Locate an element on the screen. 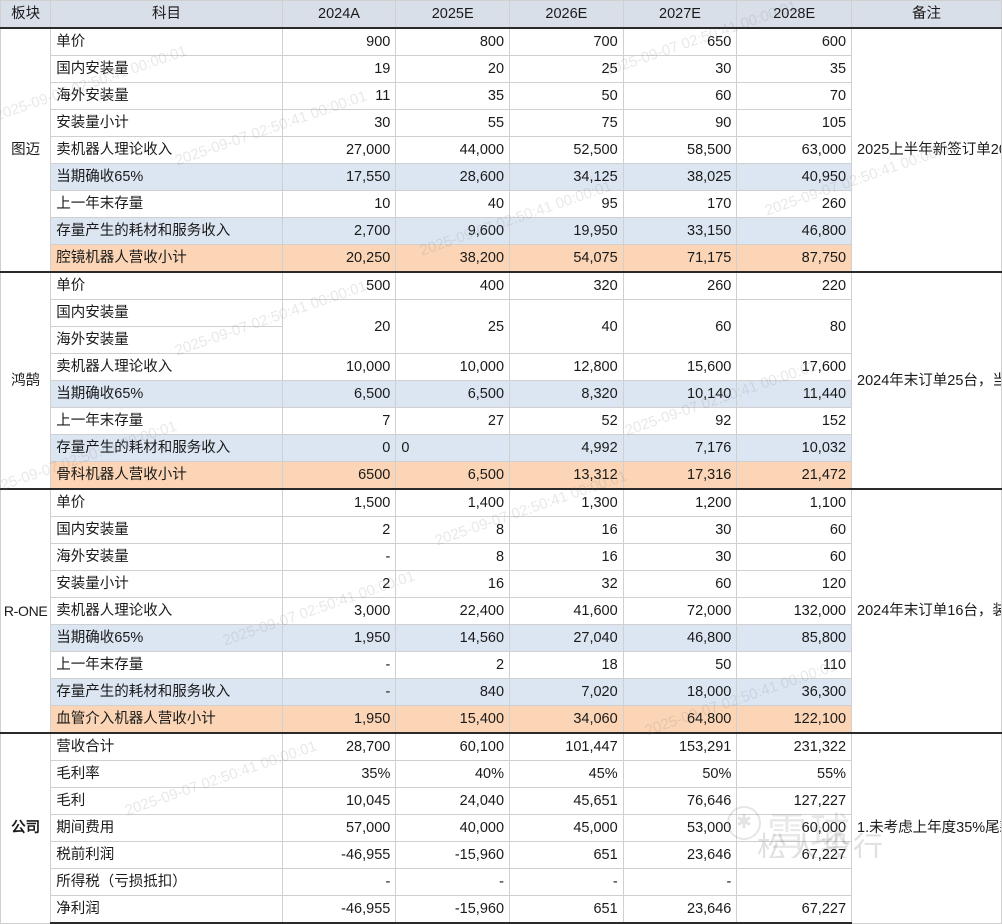 This screenshot has height=924, width=1002. table-row: 国内安装量 2 8 16 30 60 is located at coordinates (501, 530).